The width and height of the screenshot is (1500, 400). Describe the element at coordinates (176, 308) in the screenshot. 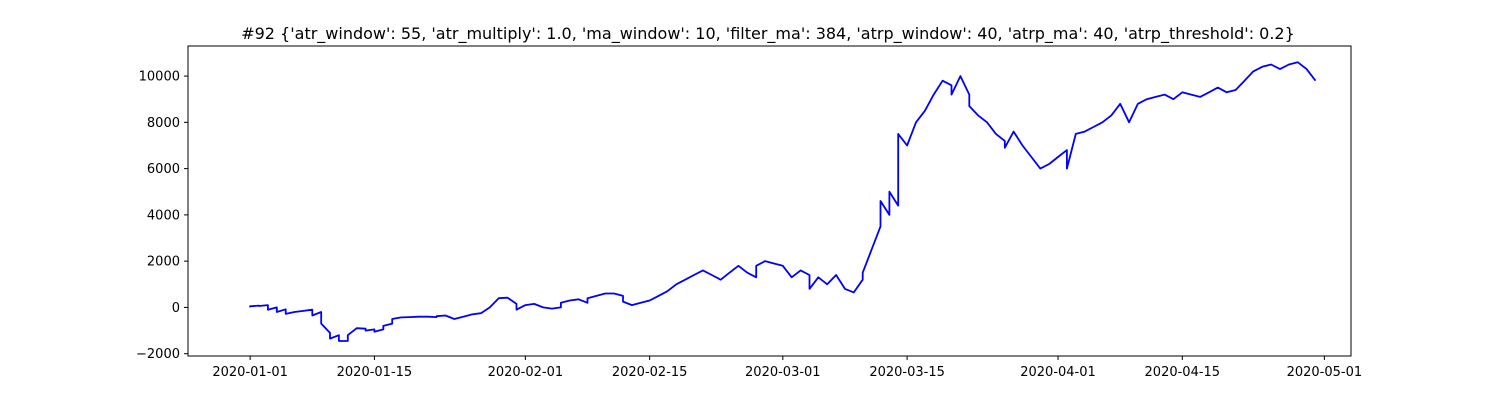

I see `y-tick-label: 0` at that location.